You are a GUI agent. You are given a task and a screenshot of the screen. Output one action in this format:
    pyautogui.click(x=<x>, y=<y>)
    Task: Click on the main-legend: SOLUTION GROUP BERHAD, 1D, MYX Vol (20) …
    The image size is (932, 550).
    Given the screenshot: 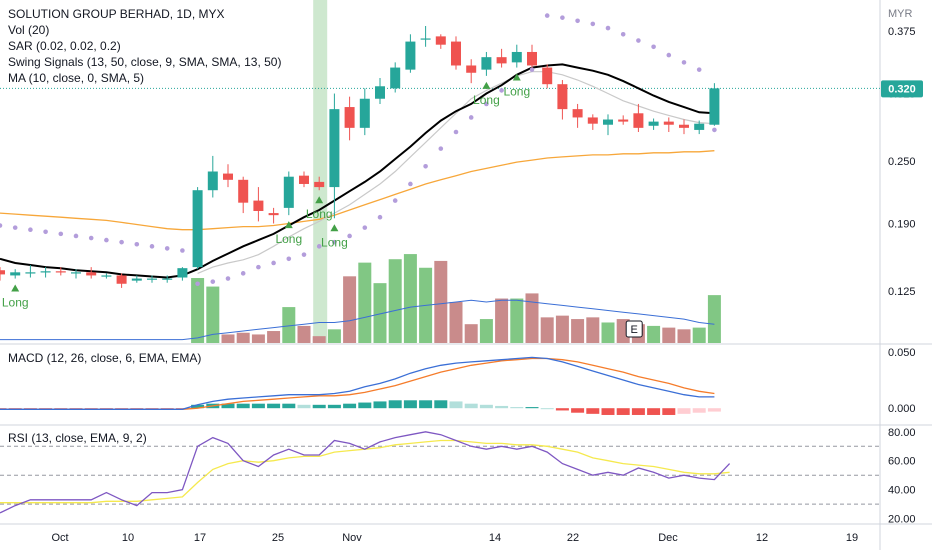 What is the action you would take?
    pyautogui.click(x=144, y=46)
    